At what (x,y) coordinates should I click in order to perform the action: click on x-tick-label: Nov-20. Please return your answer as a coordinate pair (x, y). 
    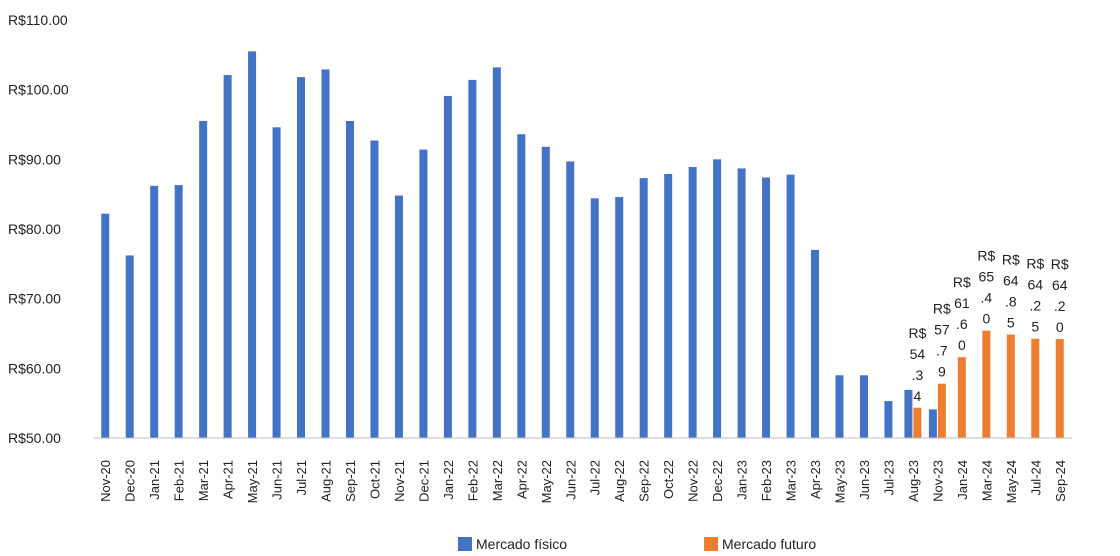
    Looking at the image, I should click on (105, 481).